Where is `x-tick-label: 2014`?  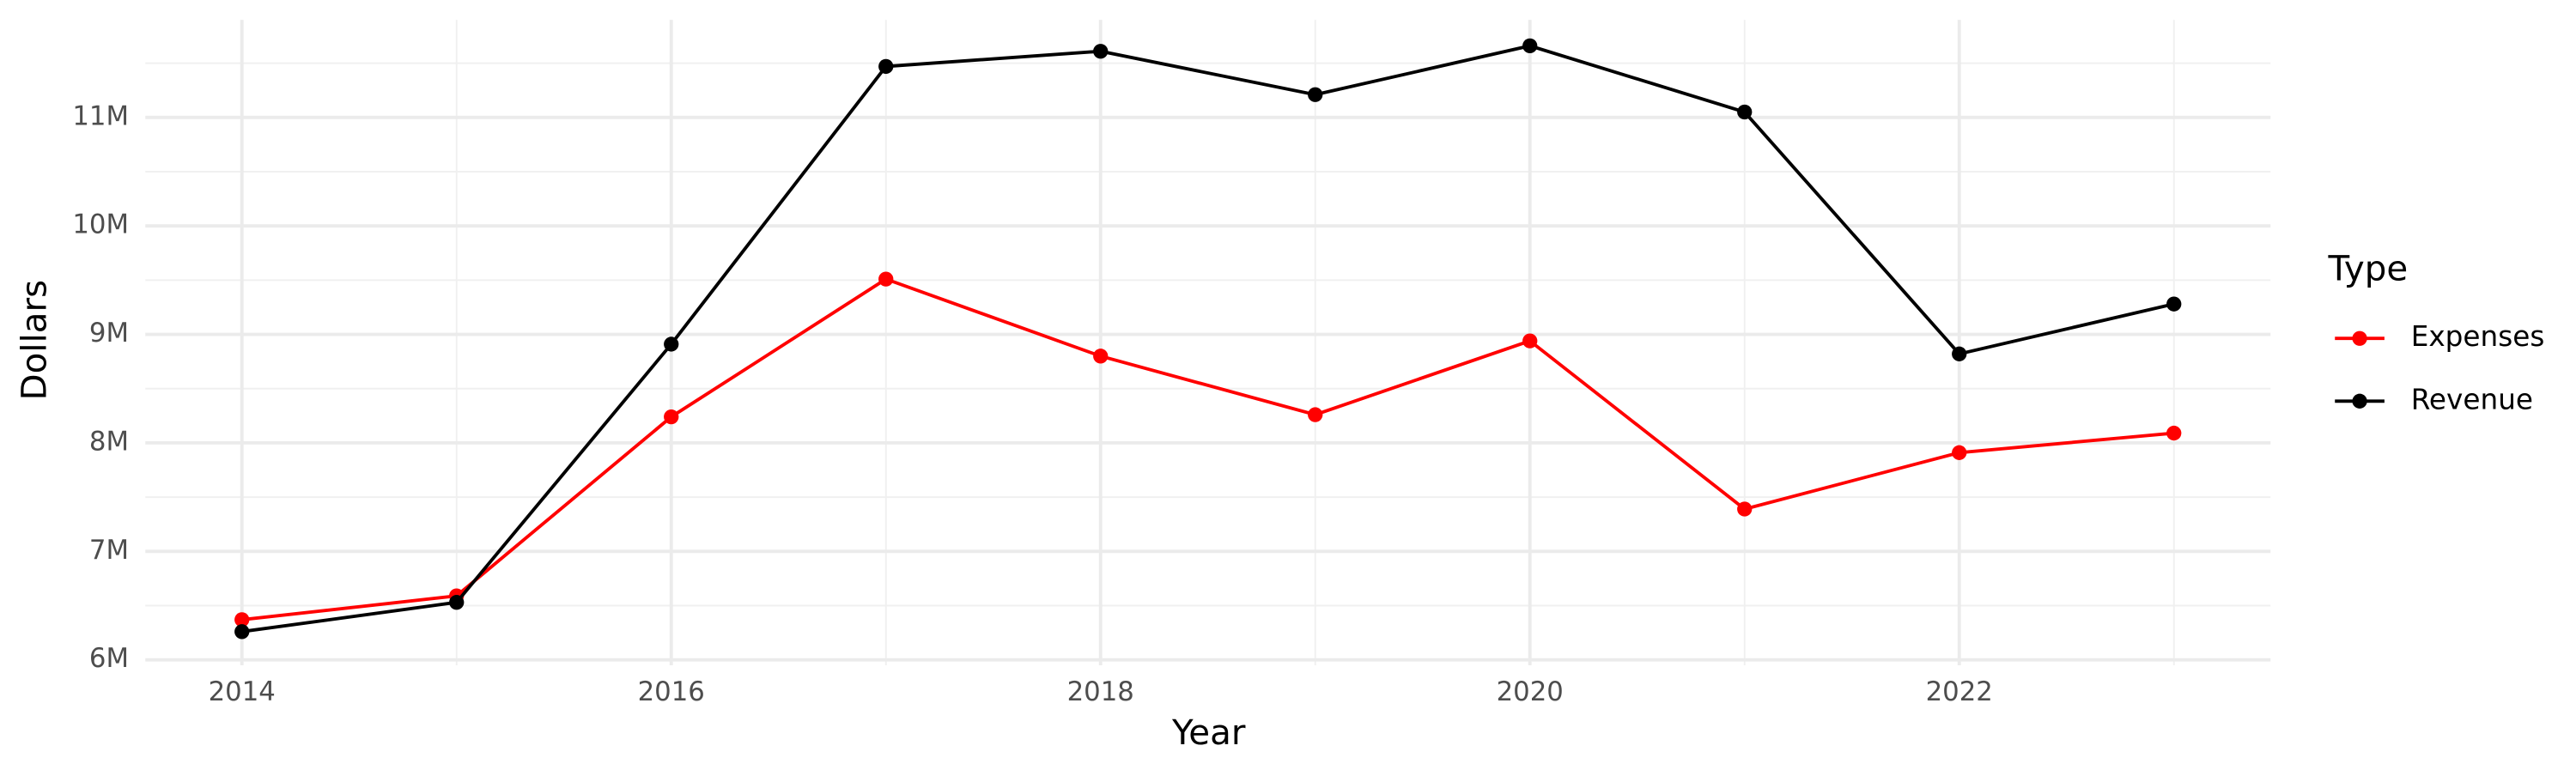 x-tick-label: 2014 is located at coordinates (242, 691).